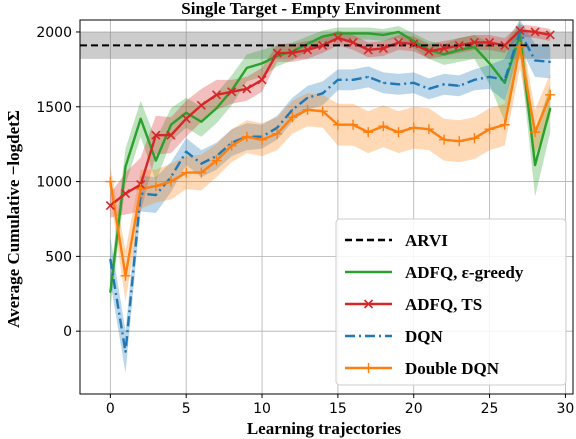 This screenshot has width=576, height=439. I want to click on x-tick-label: 5, so click(186, 409).